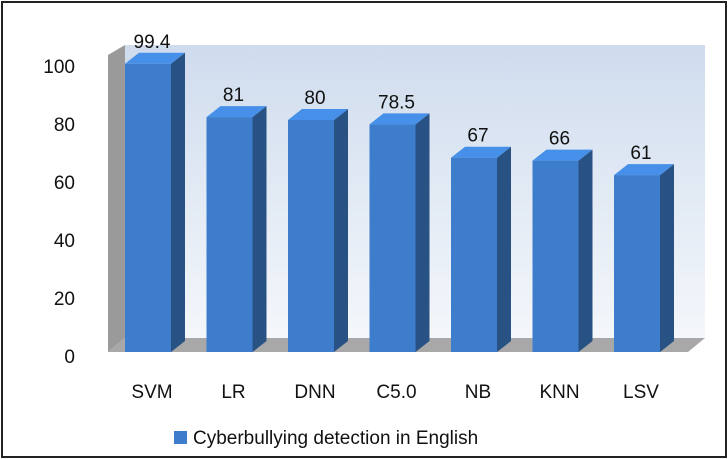 The height and width of the screenshot is (459, 728). Describe the element at coordinates (180, 437) in the screenshot. I see `legend-swatch` at that location.